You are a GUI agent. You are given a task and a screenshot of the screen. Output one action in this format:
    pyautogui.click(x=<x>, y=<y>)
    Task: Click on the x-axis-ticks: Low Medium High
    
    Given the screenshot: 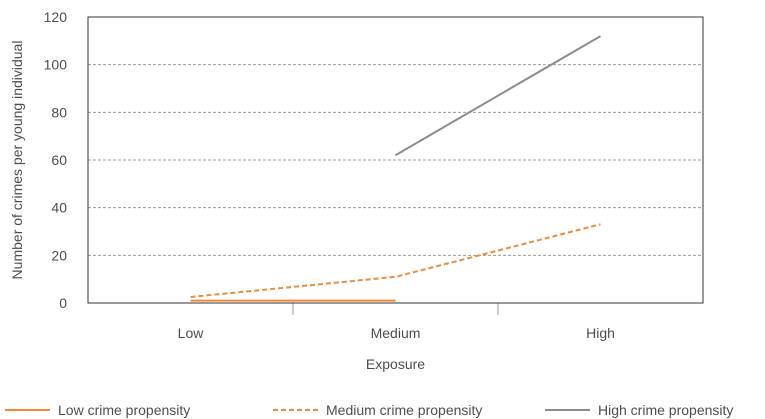 What is the action you would take?
    pyautogui.click(x=396, y=322)
    